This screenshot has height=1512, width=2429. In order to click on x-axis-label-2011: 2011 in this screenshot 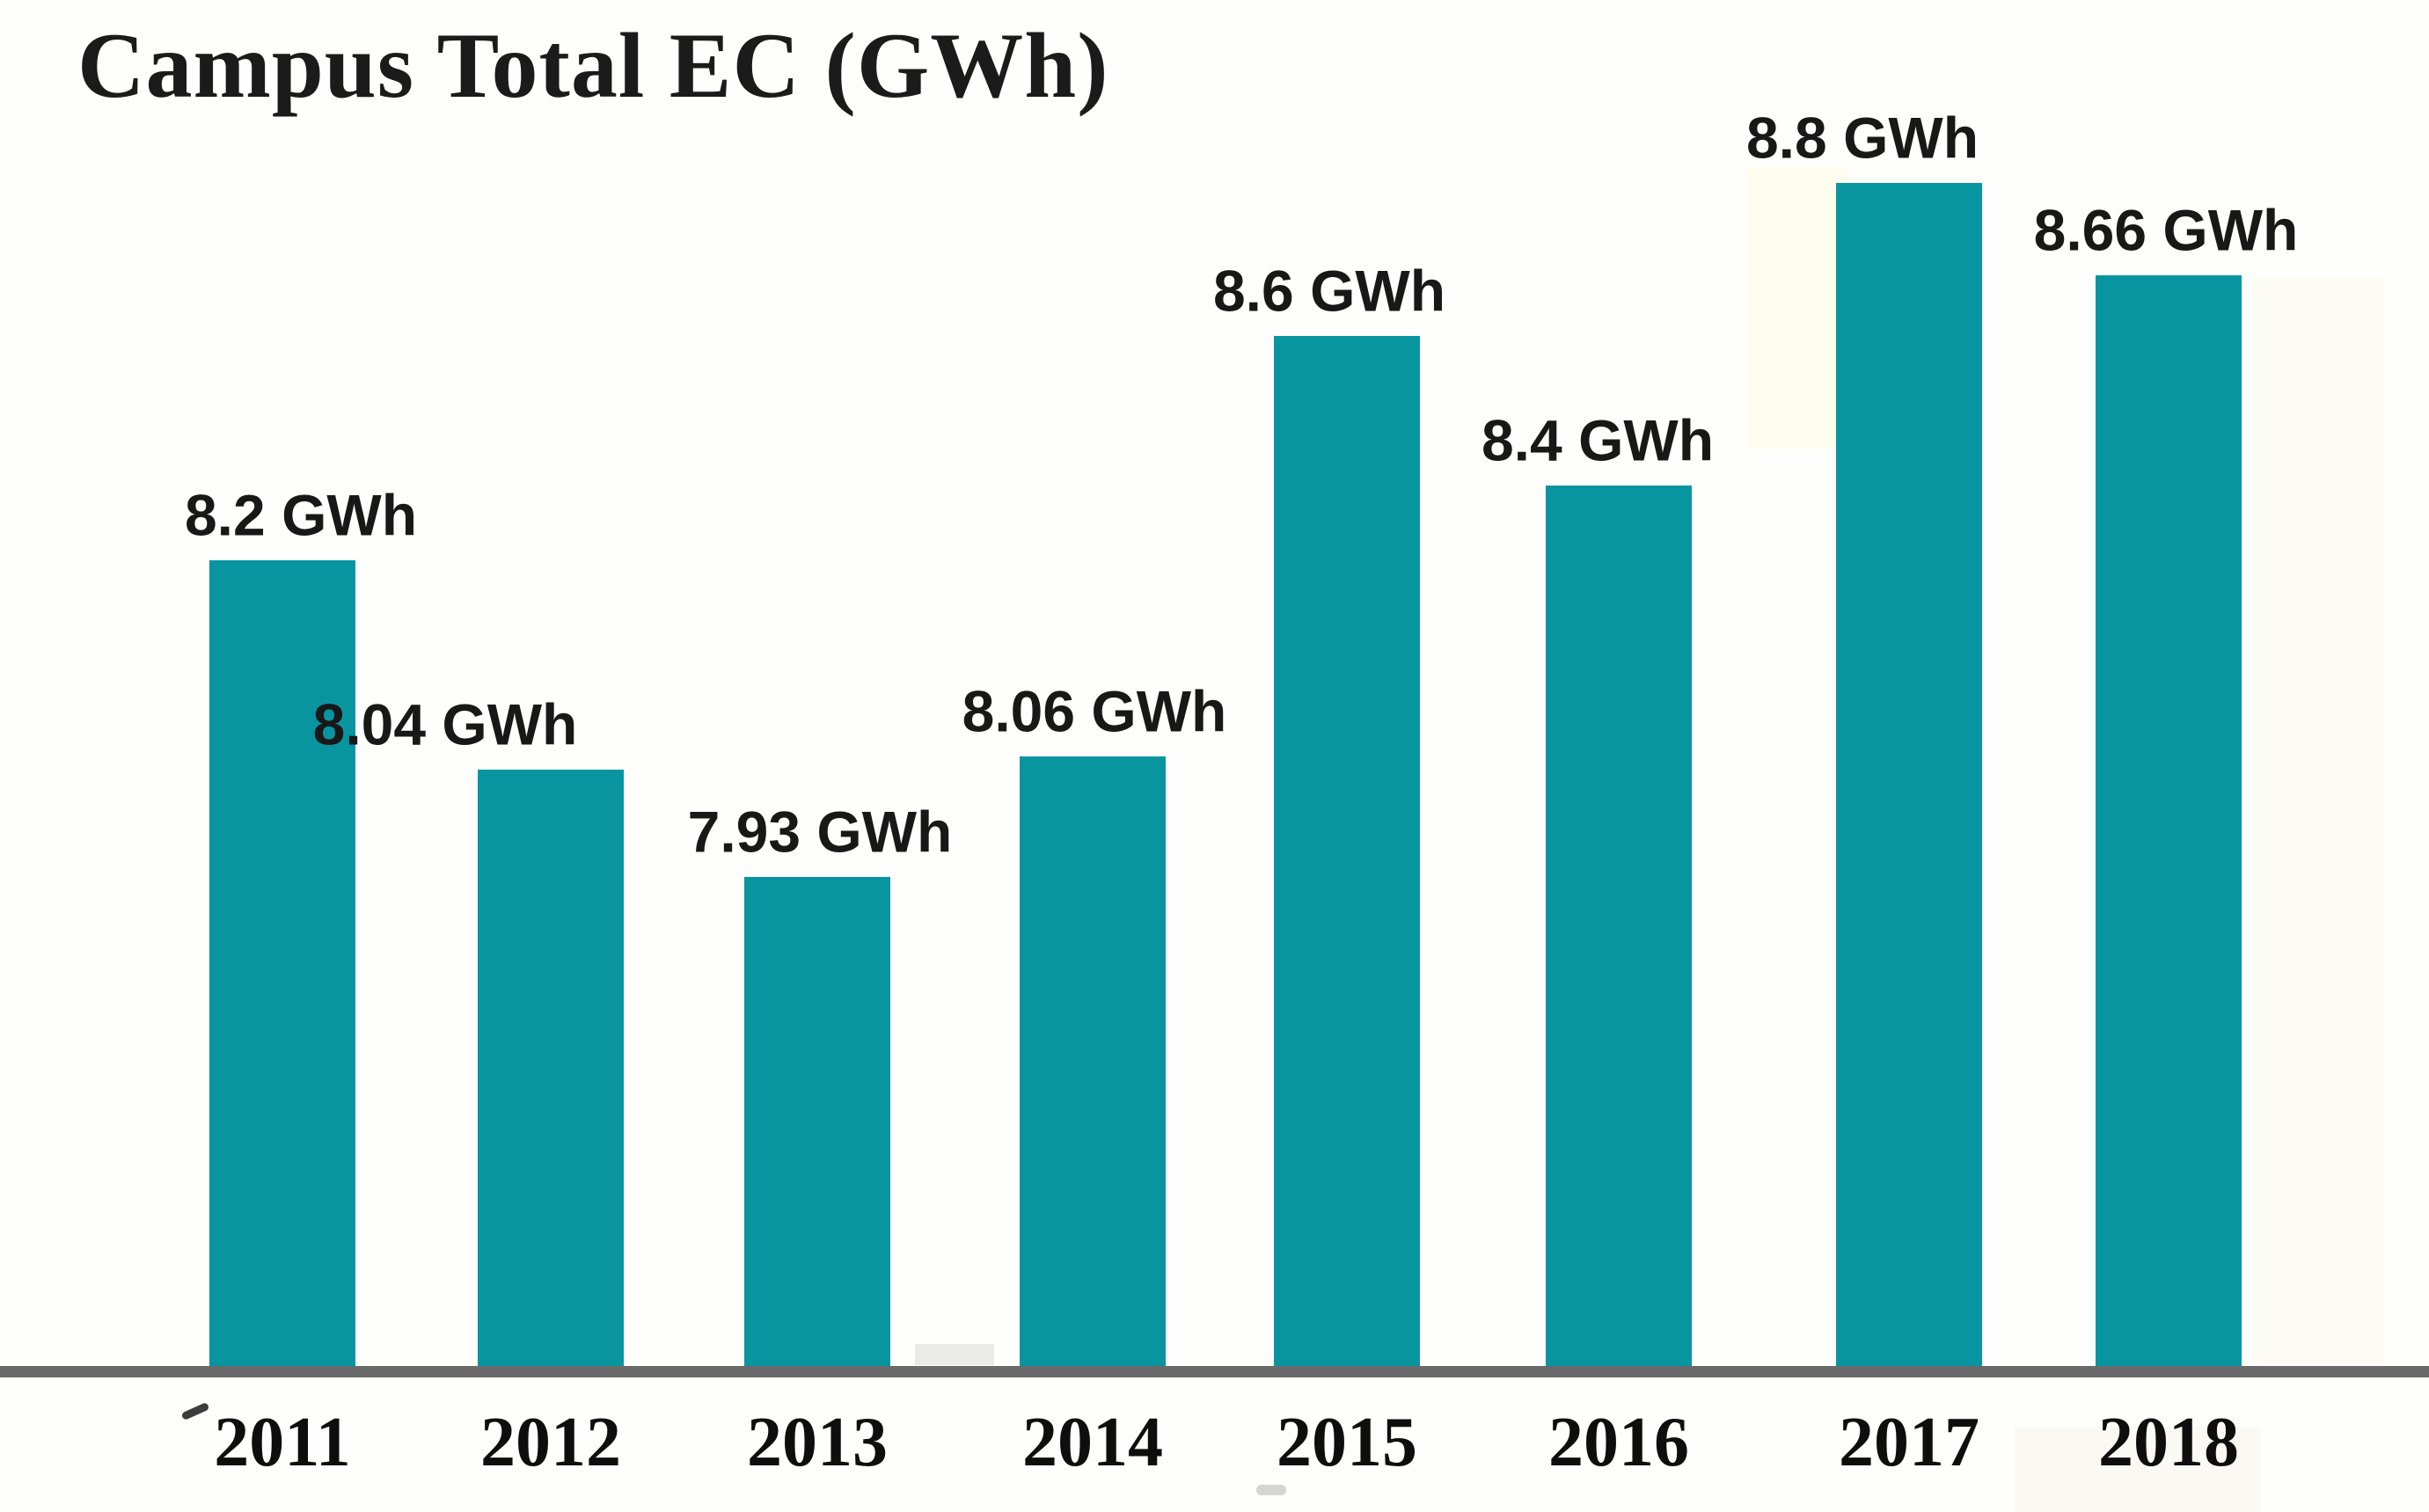, I will do `click(282, 1442)`.